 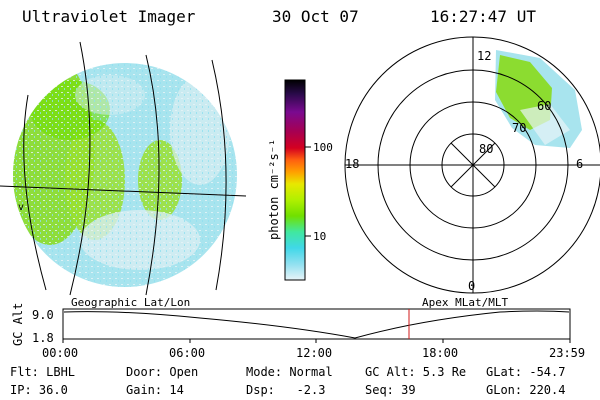 What do you see at coordinates (314, 353) in the screenshot?
I see `orbit-xtick-1200: 12:00` at bounding box center [314, 353].